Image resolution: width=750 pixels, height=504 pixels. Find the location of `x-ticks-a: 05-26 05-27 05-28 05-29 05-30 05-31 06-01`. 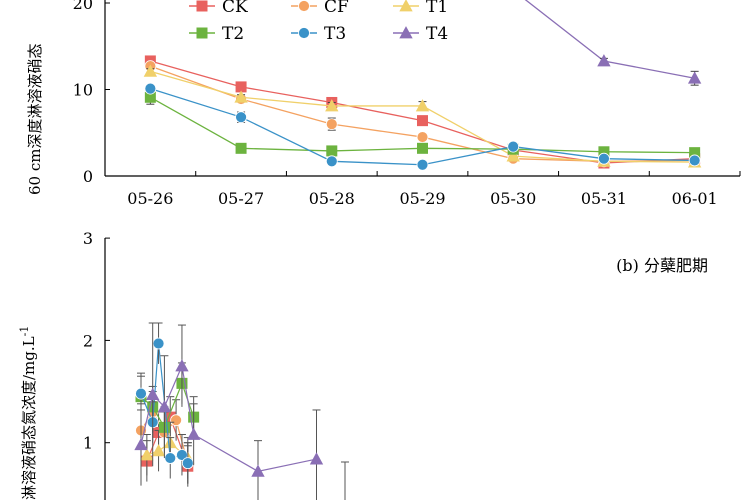

x-ticks-a: 05-26 05-27 05-28 05-29 05-30 05-31 06-01 is located at coordinates (422, 189).